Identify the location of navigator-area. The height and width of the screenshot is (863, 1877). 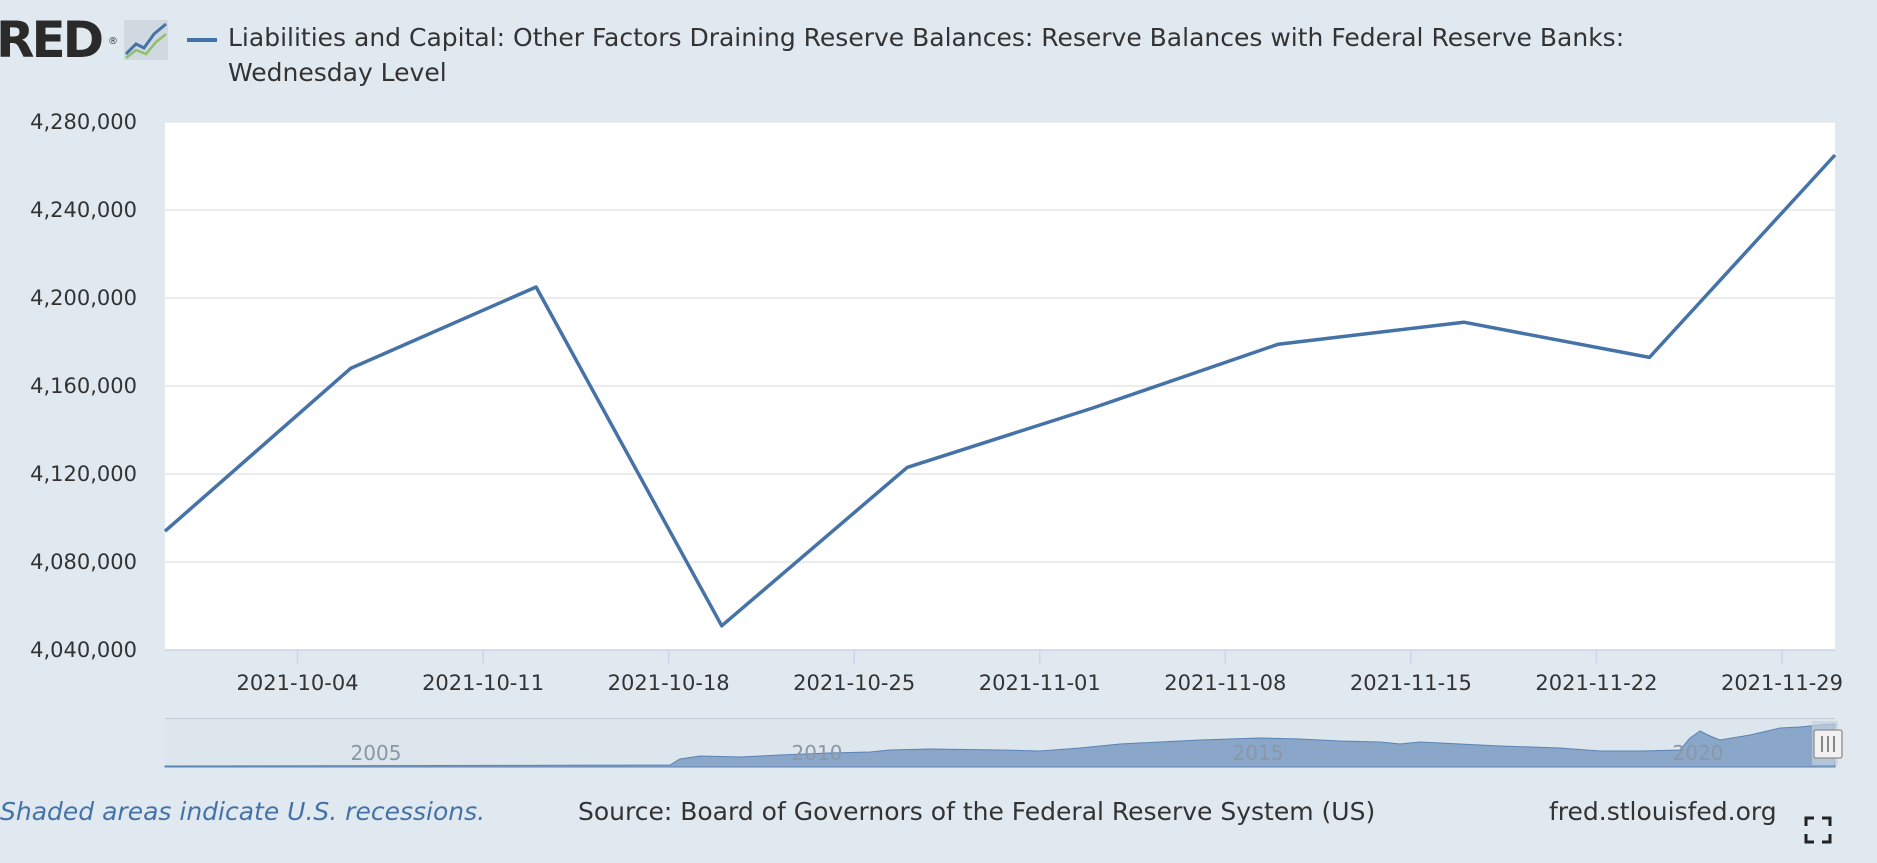
(1000, 745).